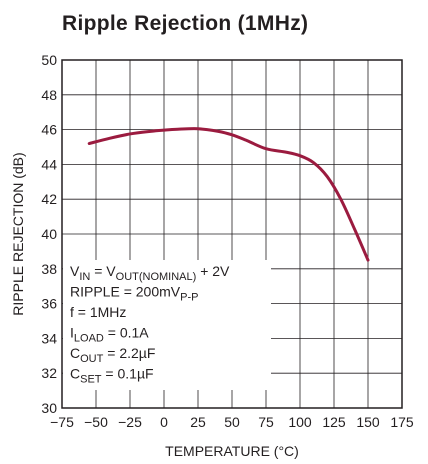 The height and width of the screenshot is (464, 428). Describe the element at coordinates (49, 199) in the screenshot. I see `y-tick-label: 42` at that location.